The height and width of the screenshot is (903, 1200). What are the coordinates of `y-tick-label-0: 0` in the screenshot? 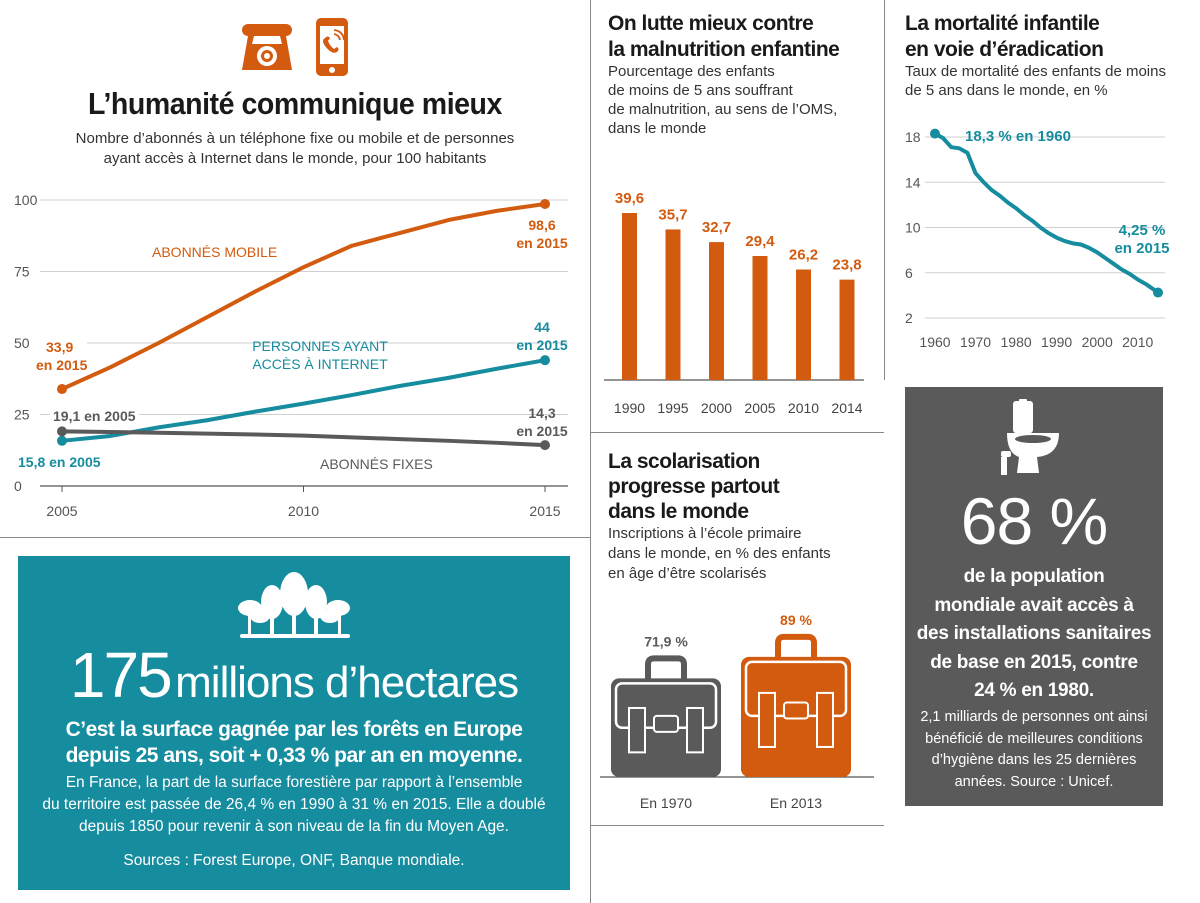 It's located at (18, 486).